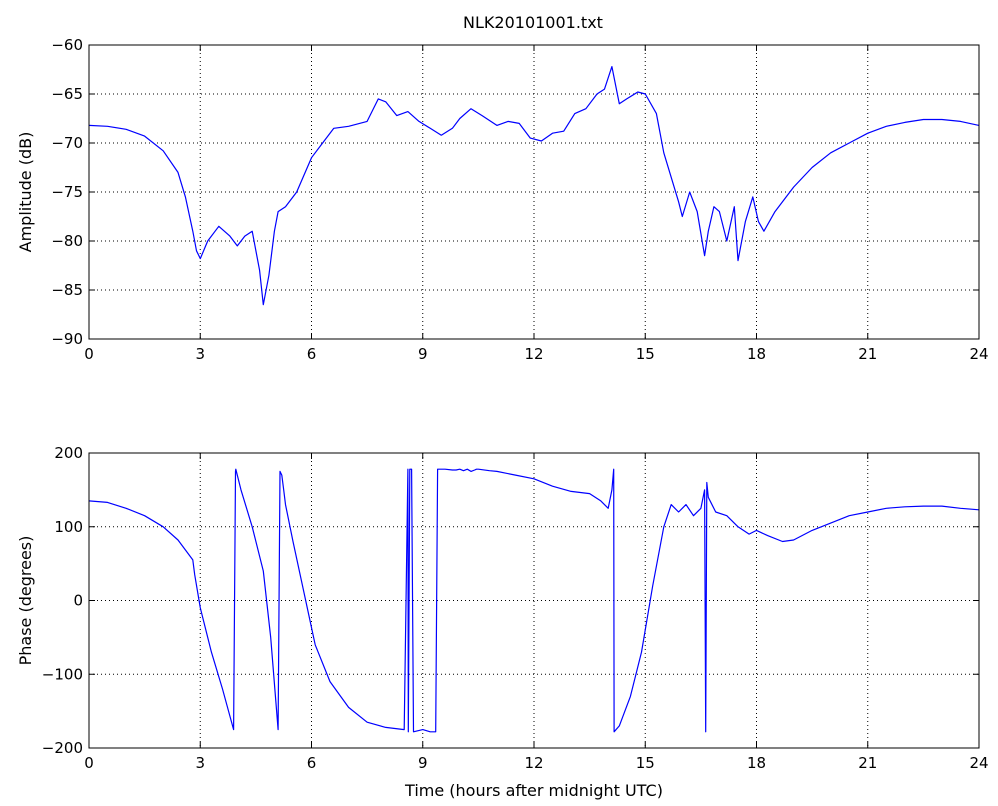 The height and width of the screenshot is (806, 998). What do you see at coordinates (533, 22) in the screenshot?
I see `figure-title: NLK20101001.txt` at bounding box center [533, 22].